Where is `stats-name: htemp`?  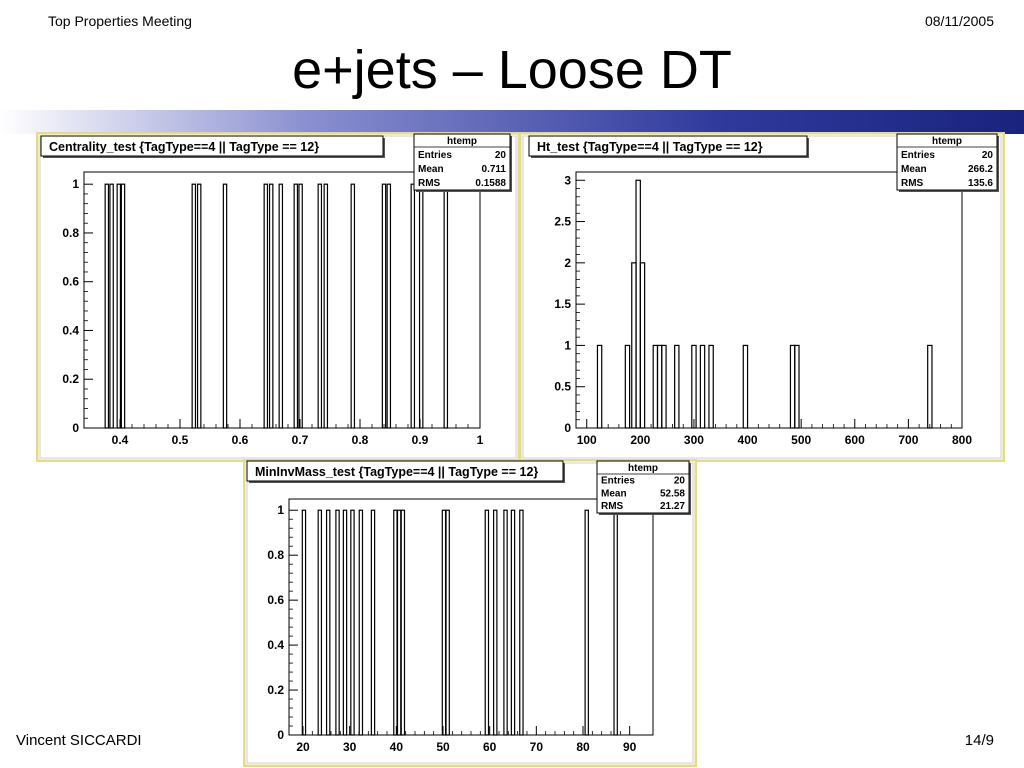
stats-name: htemp is located at coordinates (462, 141).